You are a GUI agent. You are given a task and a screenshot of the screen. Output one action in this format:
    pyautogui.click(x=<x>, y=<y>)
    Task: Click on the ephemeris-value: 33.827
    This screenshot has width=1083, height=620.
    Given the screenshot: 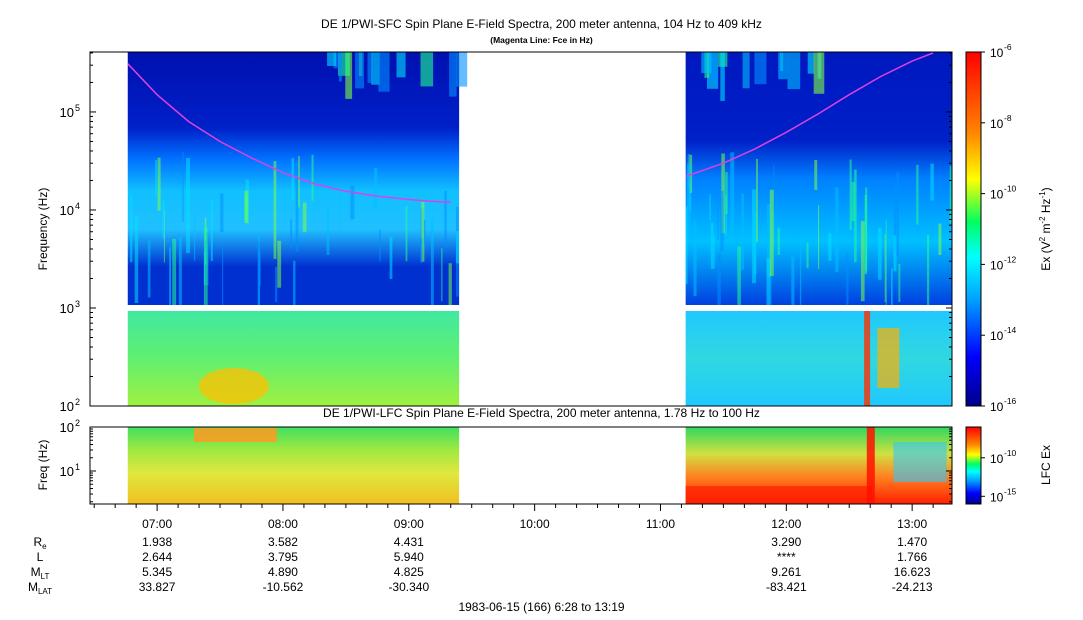 What is the action you would take?
    pyautogui.click(x=157, y=587)
    